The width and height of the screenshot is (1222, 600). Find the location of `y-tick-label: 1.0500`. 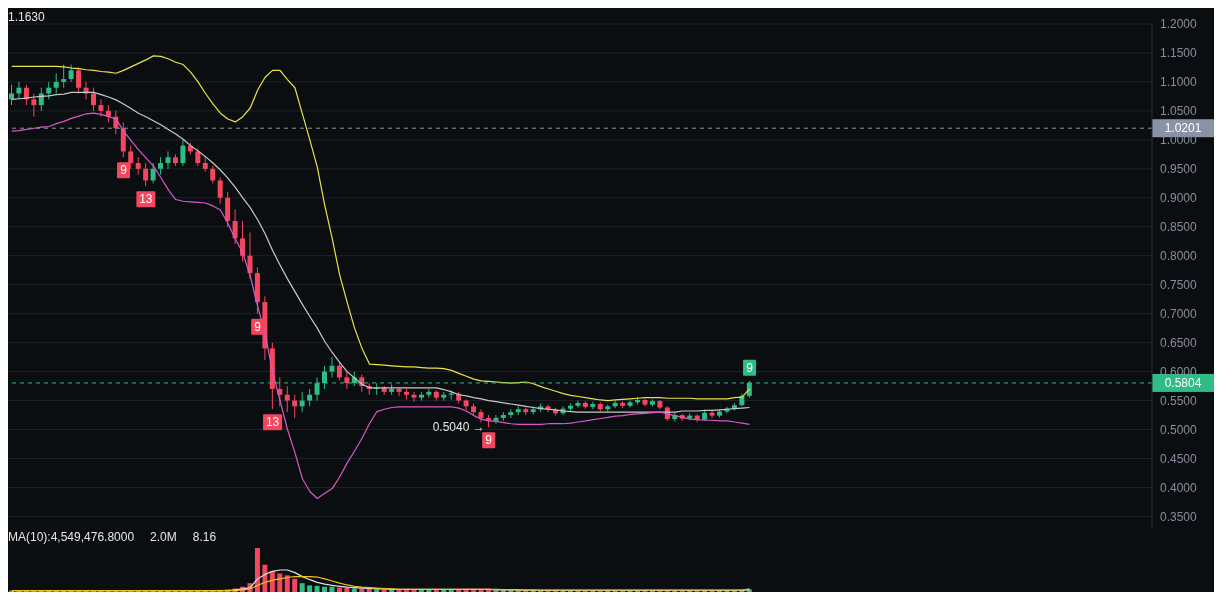

y-tick-label: 1.0500 is located at coordinates (1179, 111).